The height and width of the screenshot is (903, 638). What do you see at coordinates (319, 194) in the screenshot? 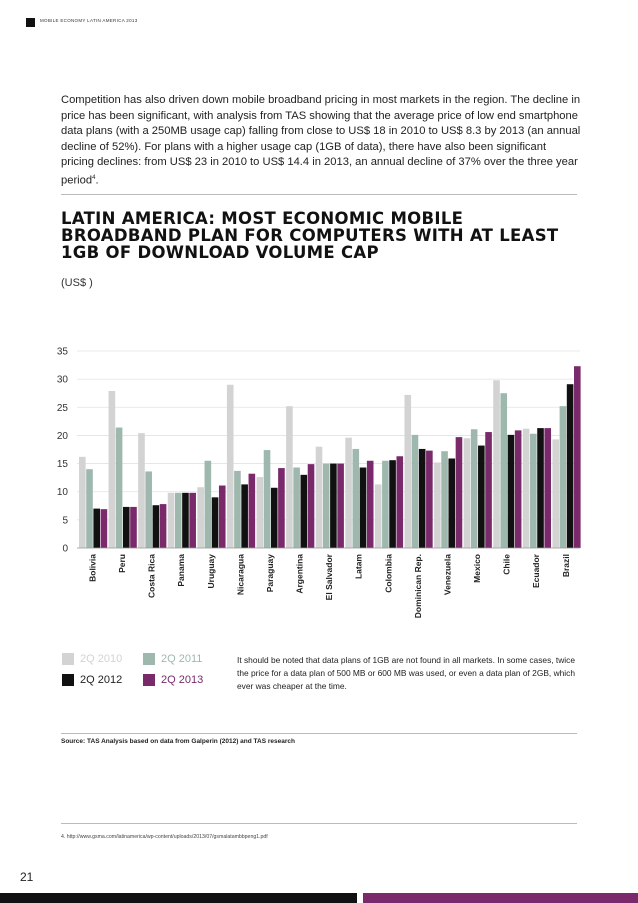
I see `divider-top` at bounding box center [319, 194].